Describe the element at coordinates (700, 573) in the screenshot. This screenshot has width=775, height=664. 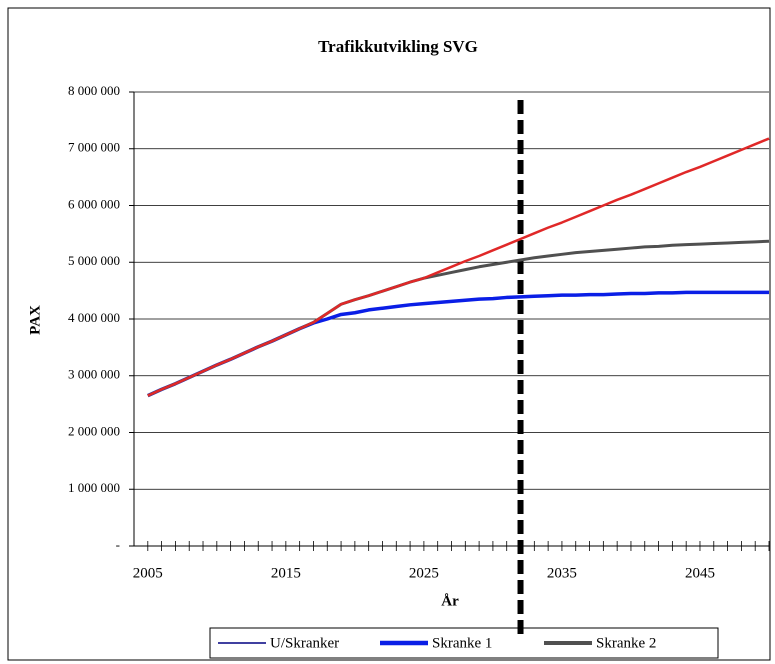
I see `x-tick-label: 2045` at that location.